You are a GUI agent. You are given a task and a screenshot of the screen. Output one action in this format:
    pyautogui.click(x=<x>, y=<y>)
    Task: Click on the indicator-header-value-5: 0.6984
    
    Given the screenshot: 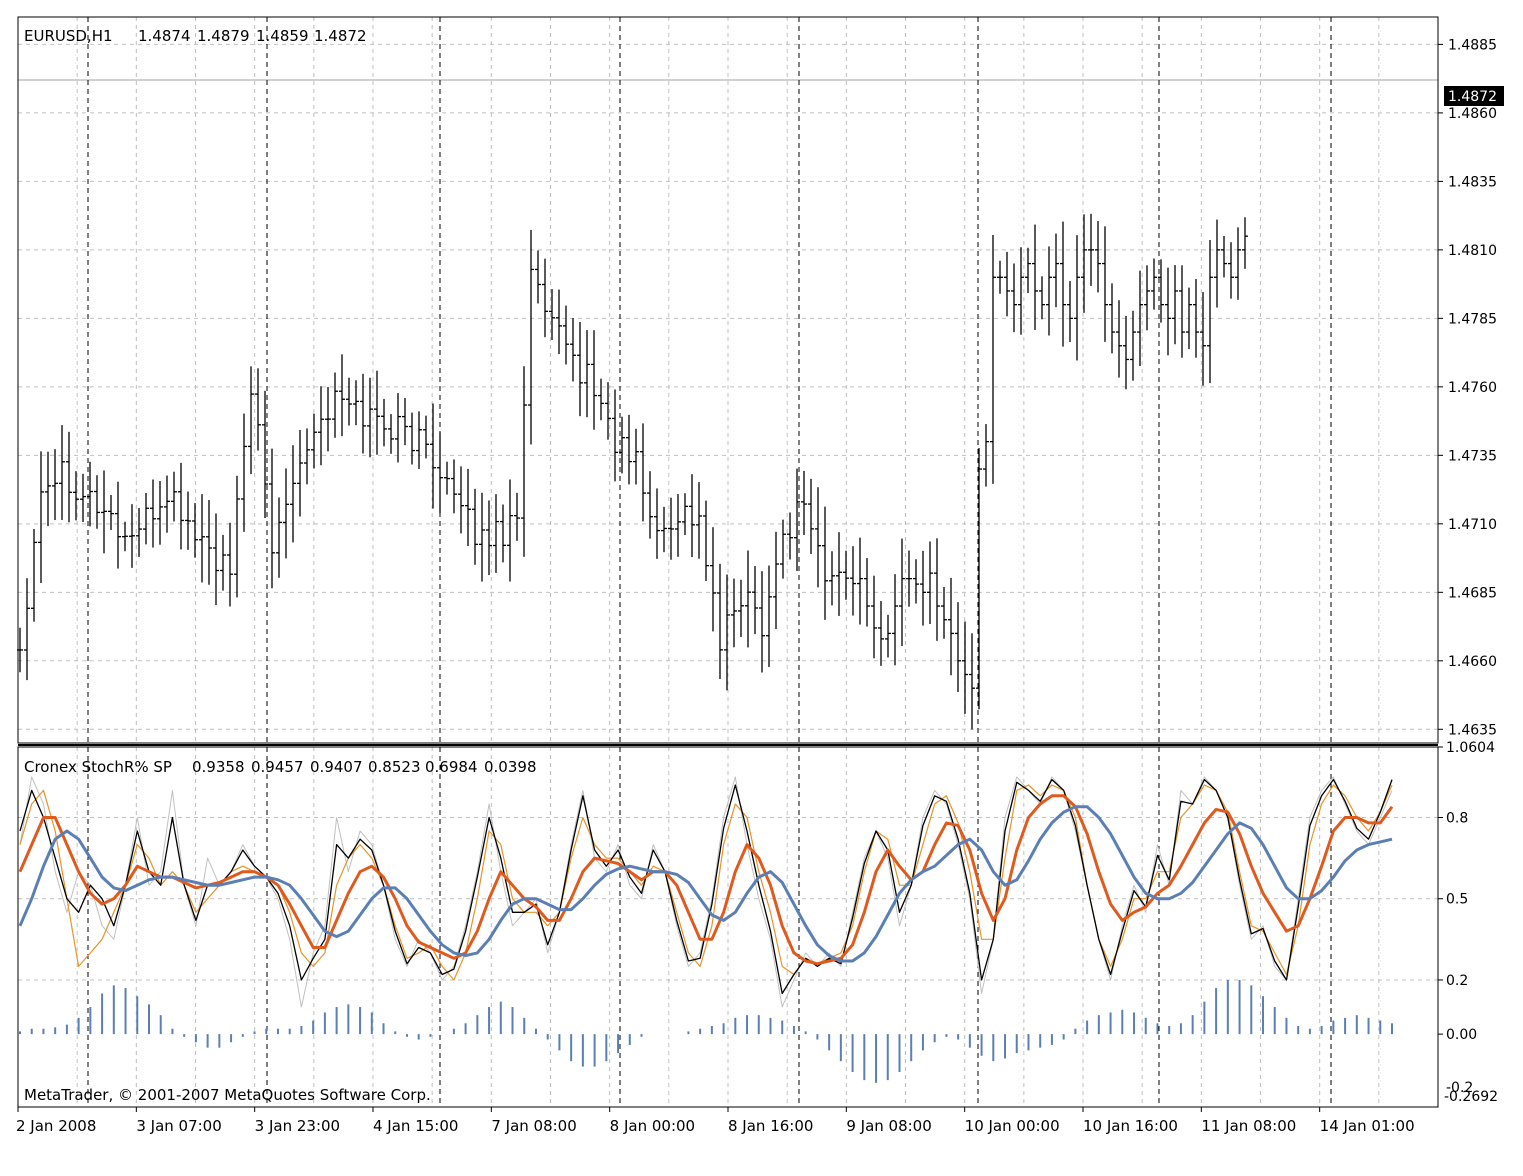 What is the action you would take?
    pyautogui.click(x=451, y=767)
    